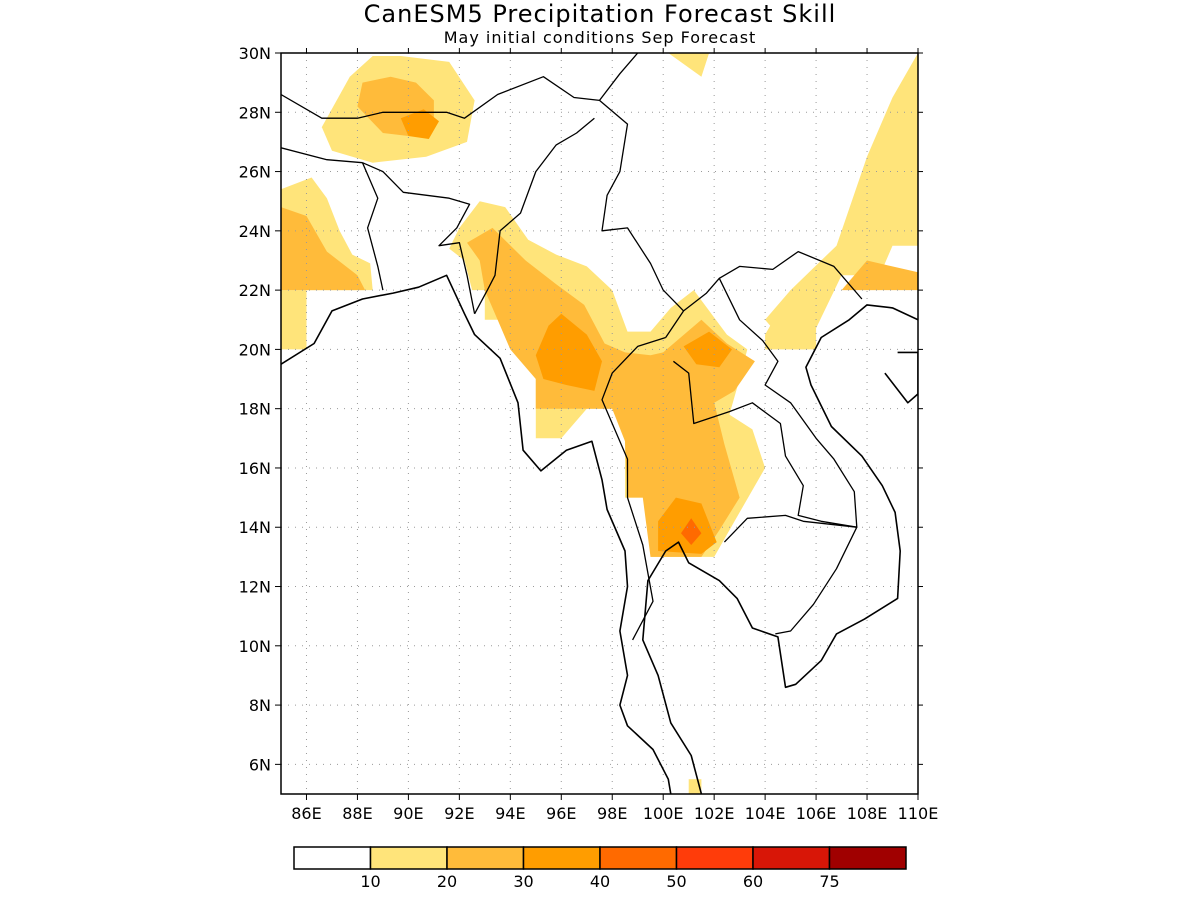 Image resolution: width=1200 pixels, height=900 pixels. Describe the element at coordinates (306, 813) in the screenshot. I see `lon-tick-label: 86E` at that location.